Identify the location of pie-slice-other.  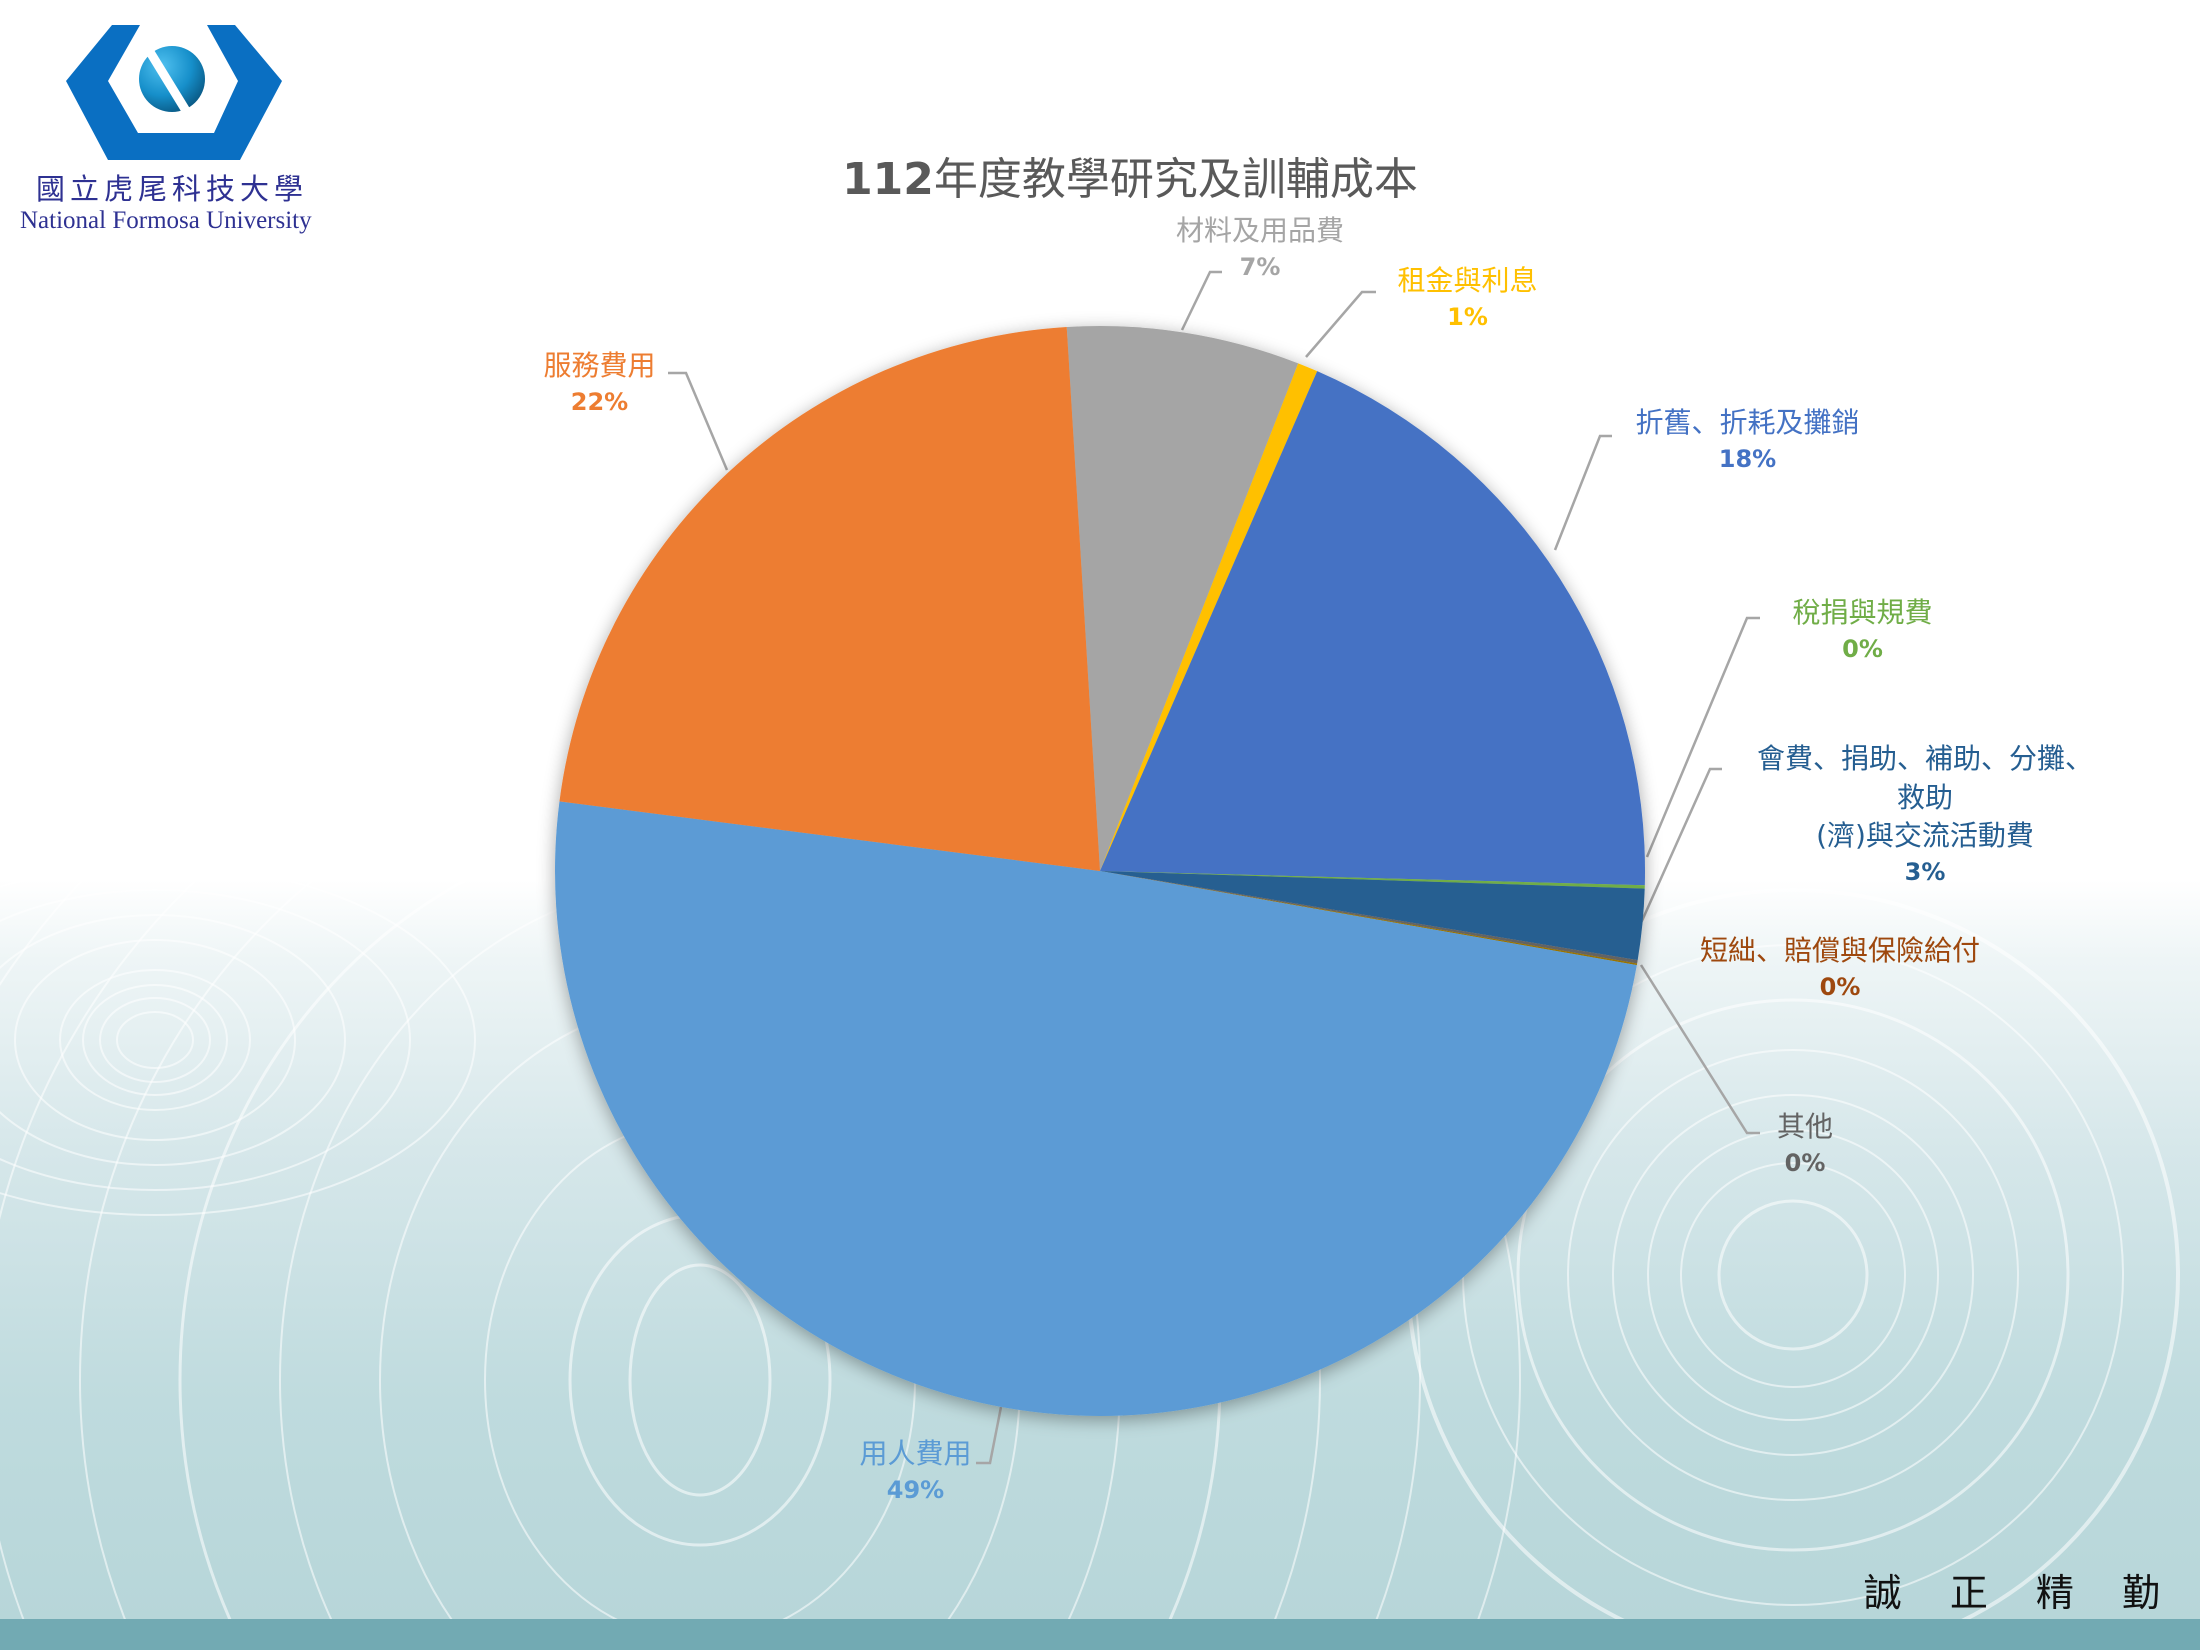
(1369, 918).